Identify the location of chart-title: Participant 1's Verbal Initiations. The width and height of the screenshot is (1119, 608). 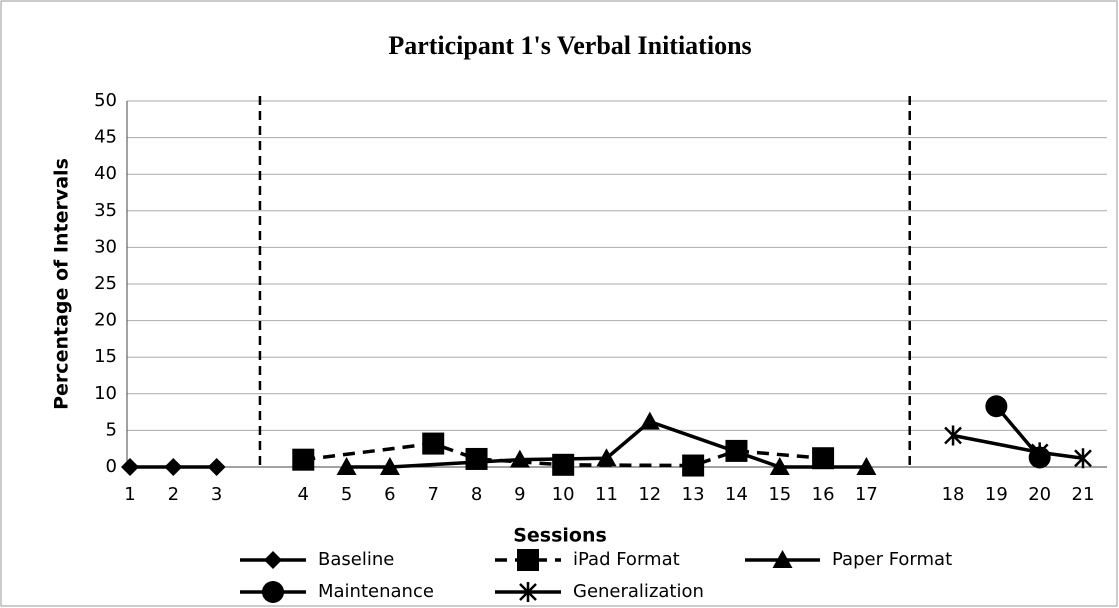
(569, 45).